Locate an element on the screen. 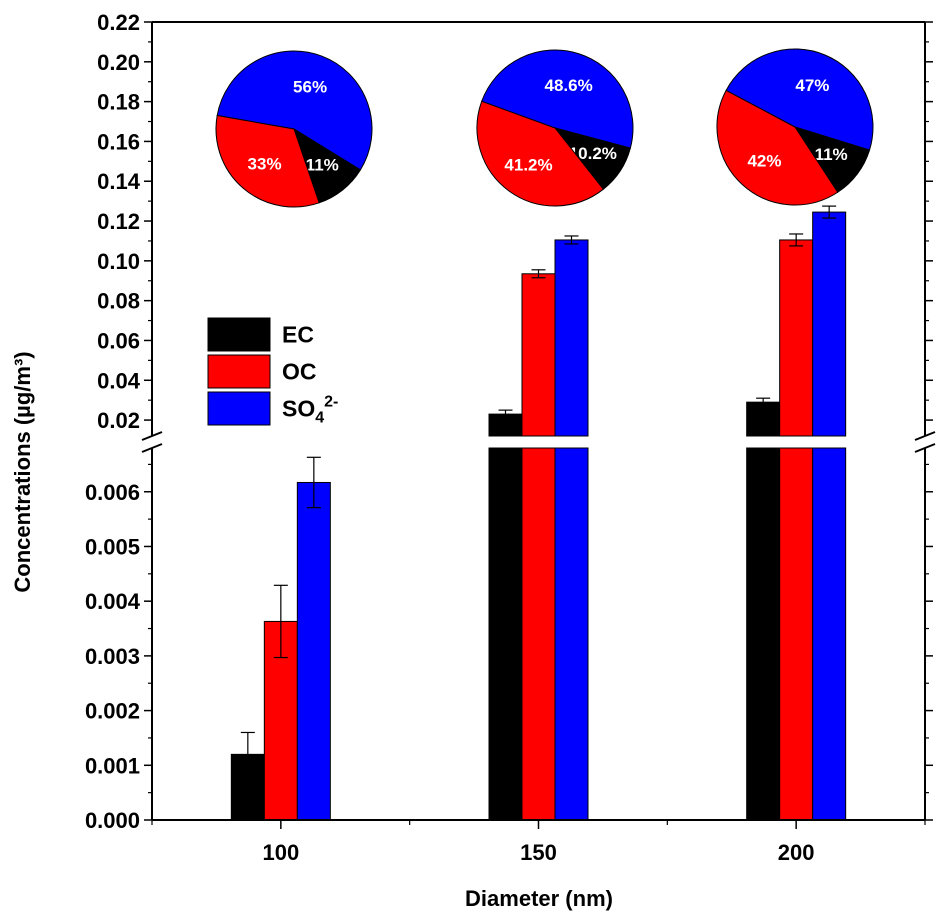 The height and width of the screenshot is (920, 940). y-axis-title: Concentrations (µg/m³) is located at coordinates (22, 471).